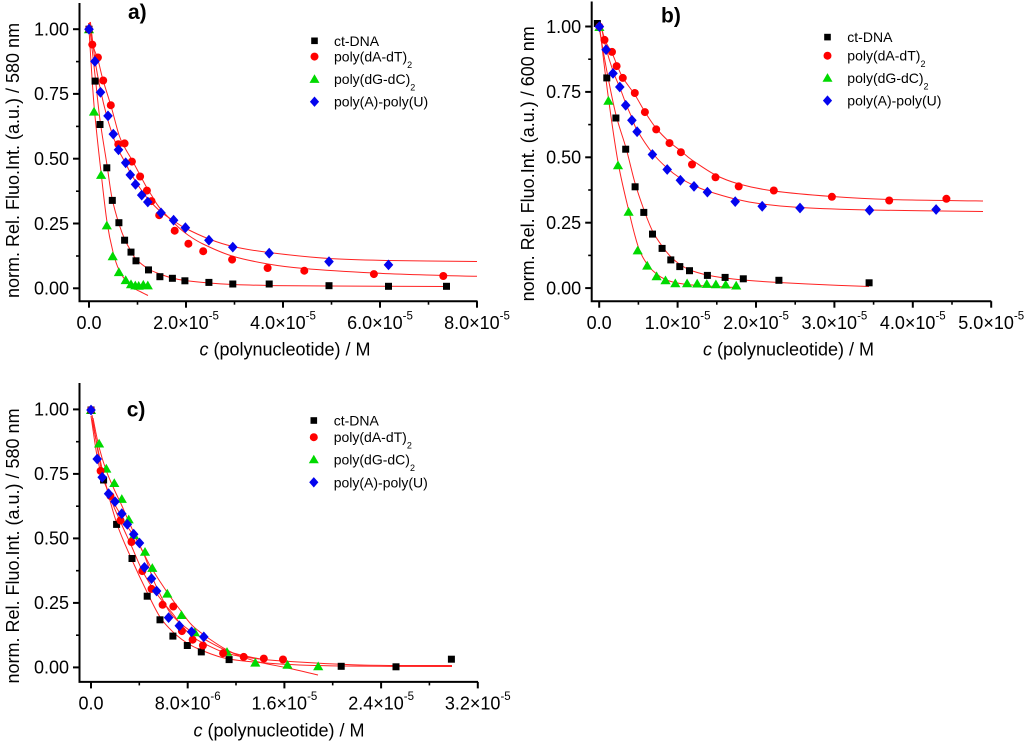  I want to click on svg-text: 6.0×10⁻⁵, so click(380, 322).